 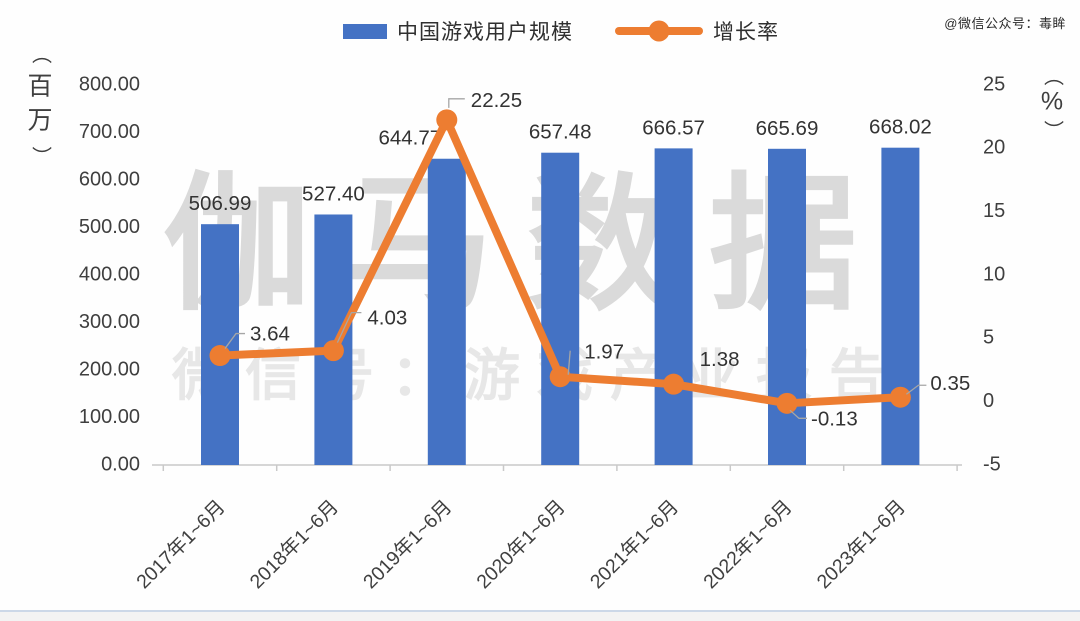 I want to click on legend-line-swatch, so click(x=659, y=31).